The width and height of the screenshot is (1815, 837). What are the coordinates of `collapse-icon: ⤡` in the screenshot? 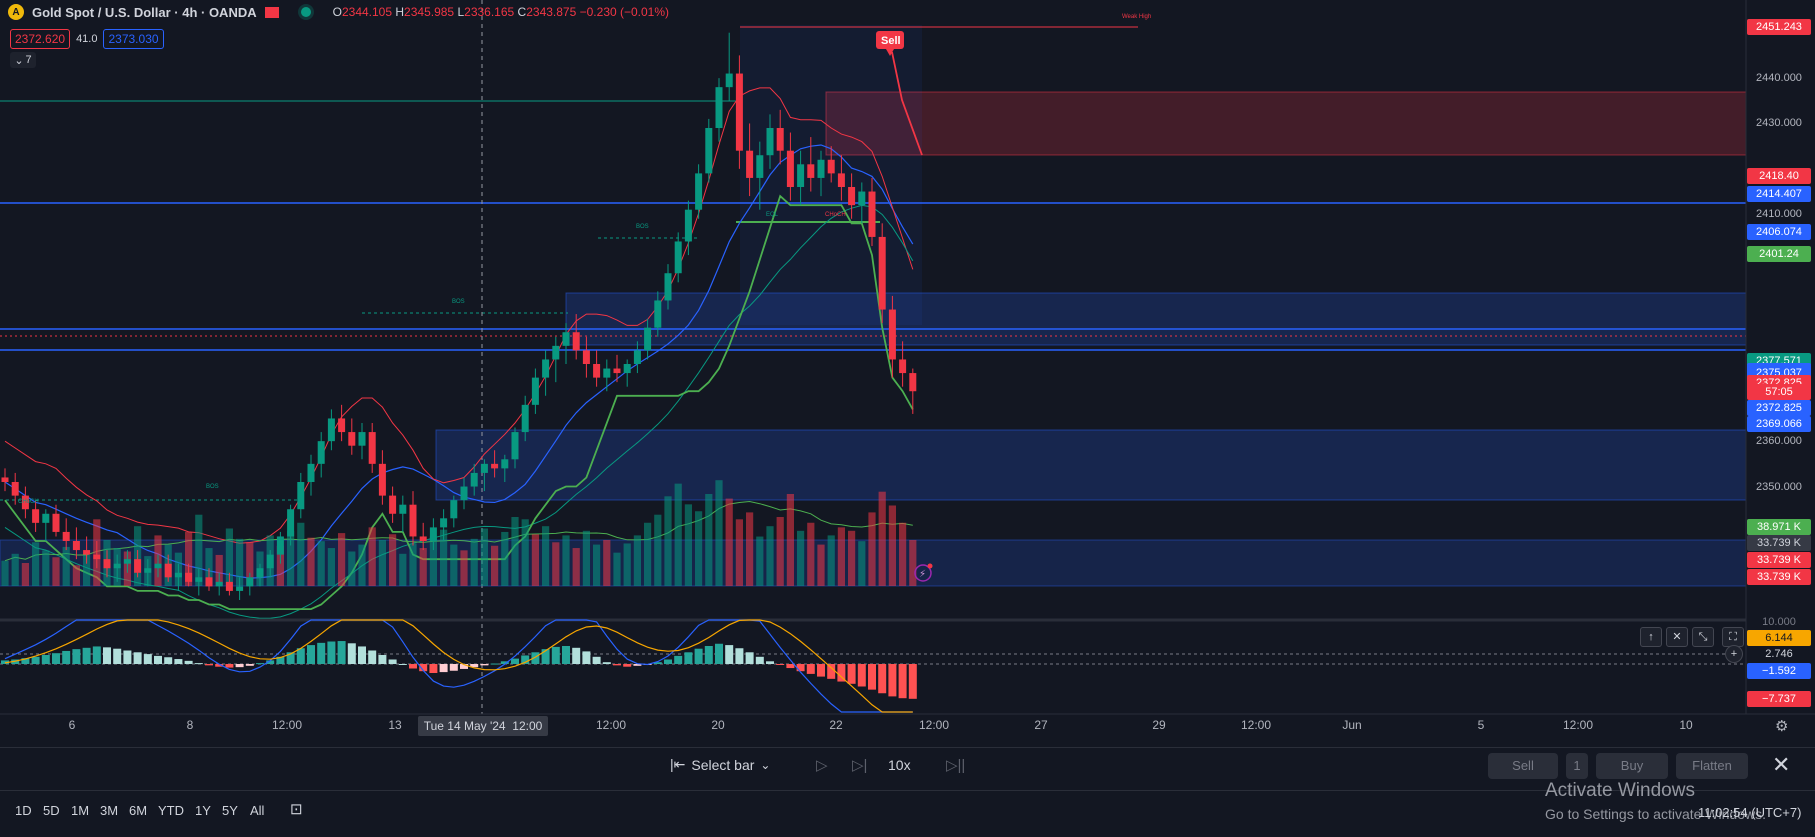 It's located at (1703, 637).